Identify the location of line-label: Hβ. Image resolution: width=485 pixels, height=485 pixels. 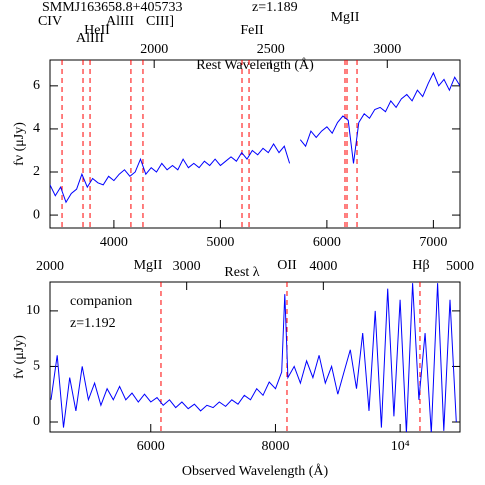
(420, 265).